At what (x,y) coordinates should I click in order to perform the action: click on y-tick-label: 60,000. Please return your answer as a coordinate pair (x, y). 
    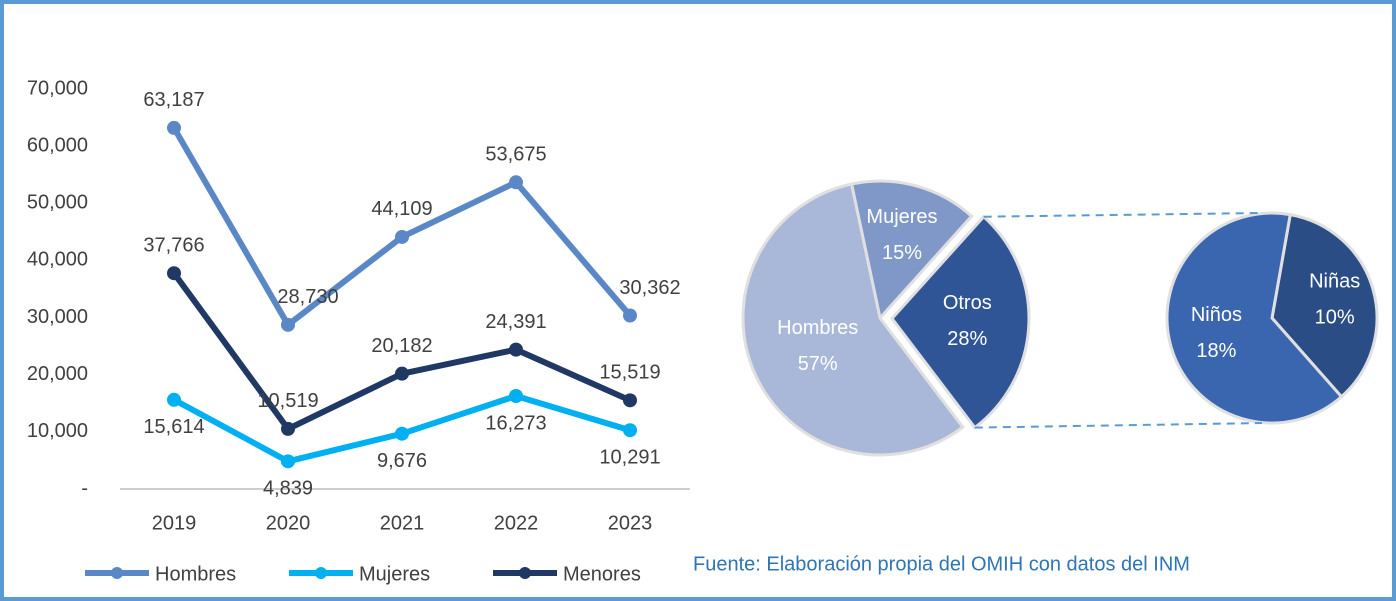
    Looking at the image, I should click on (57, 145).